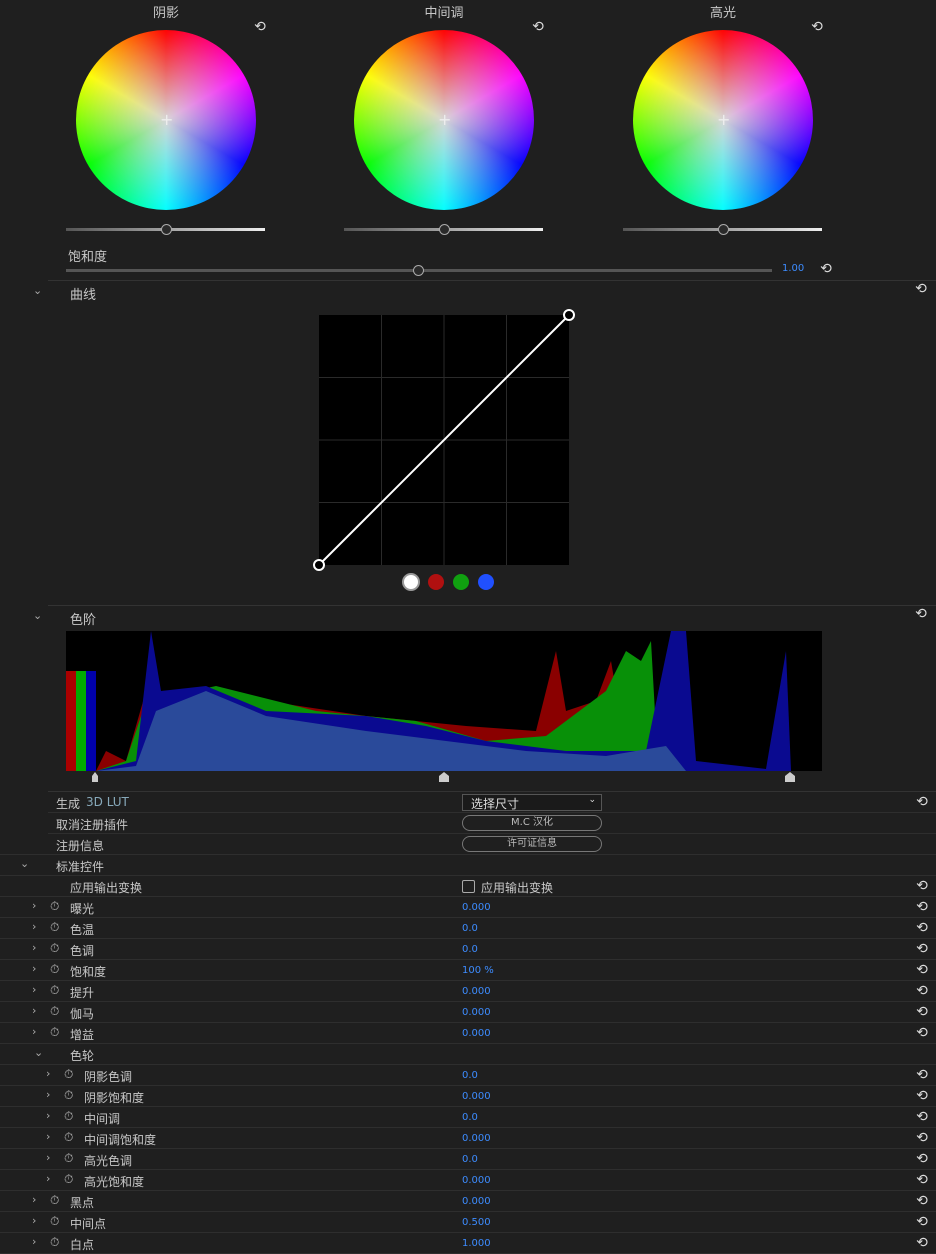 Image resolution: width=936 pixels, height=1254 pixels. I want to click on curve-channel-red, so click(436, 582).